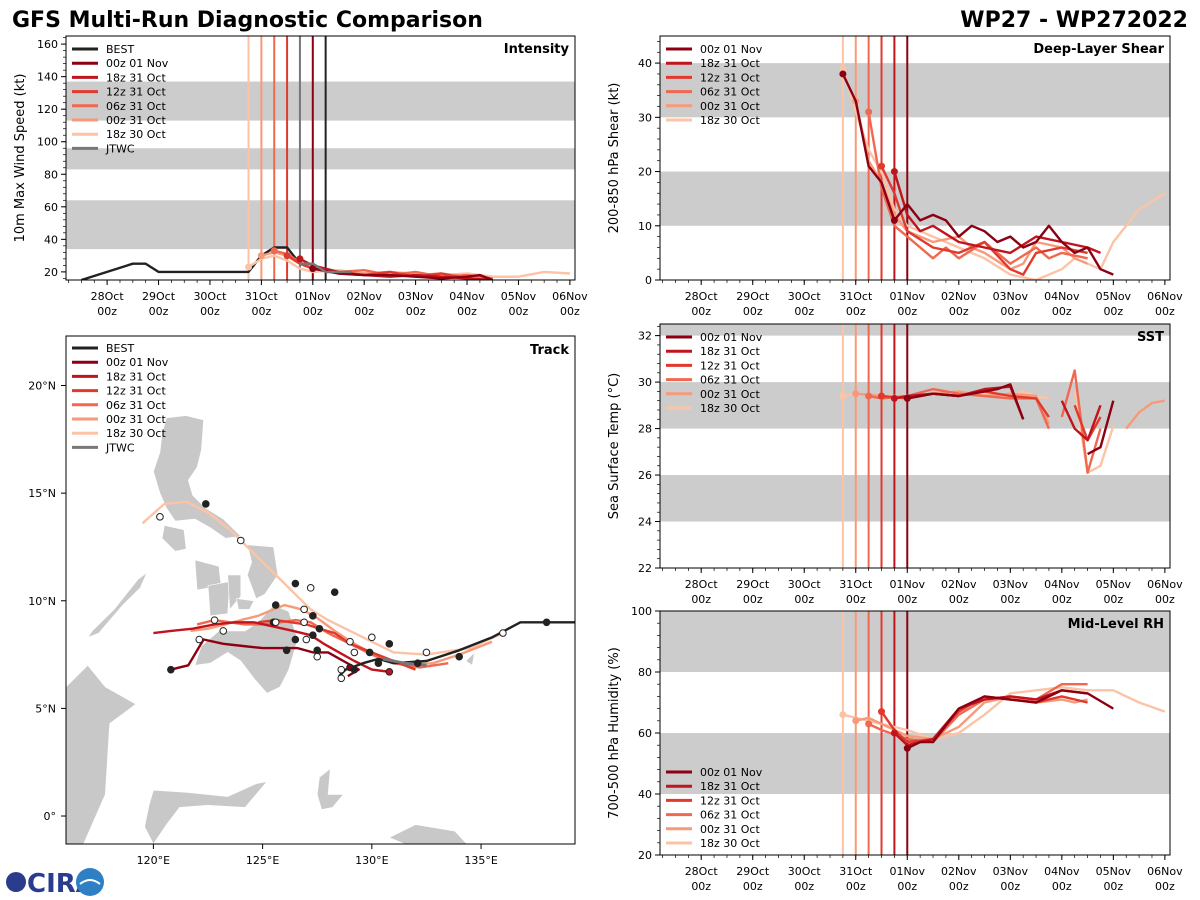  What do you see at coordinates (645, 336) in the screenshot?
I see `sst-ytick-label: 32` at bounding box center [645, 336].